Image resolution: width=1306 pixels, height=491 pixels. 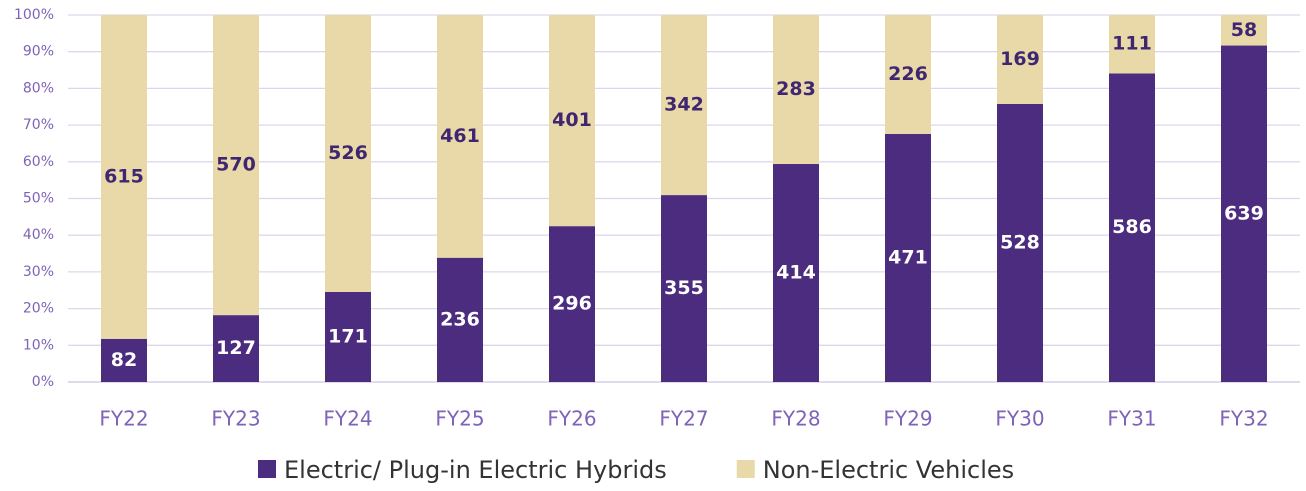 I want to click on data-label: 171, so click(x=348, y=336).